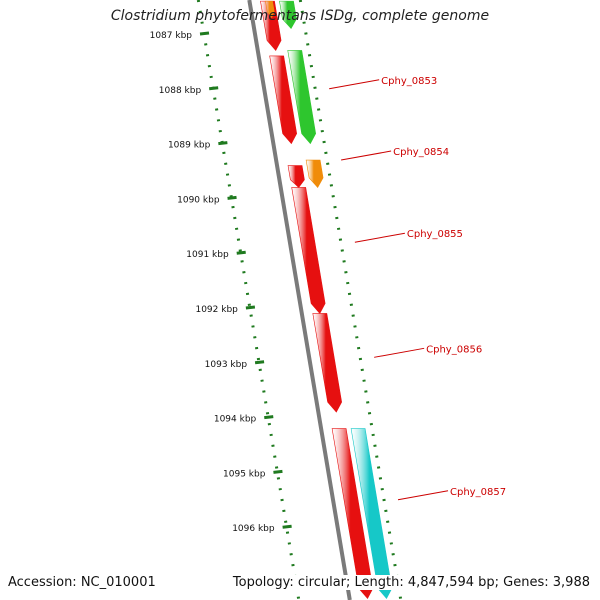 This screenshot has height=600, width=600. I want to click on gene-label: Cphy_0853, so click(409, 81).